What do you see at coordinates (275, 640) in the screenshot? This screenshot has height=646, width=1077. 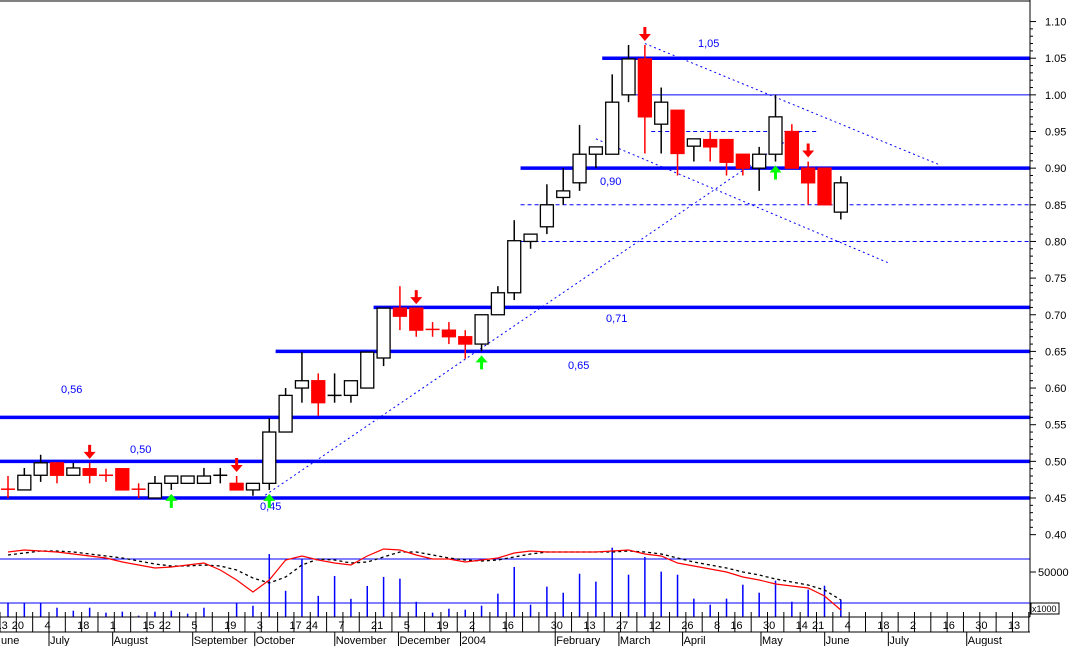 I see `month-label: October` at bounding box center [275, 640].